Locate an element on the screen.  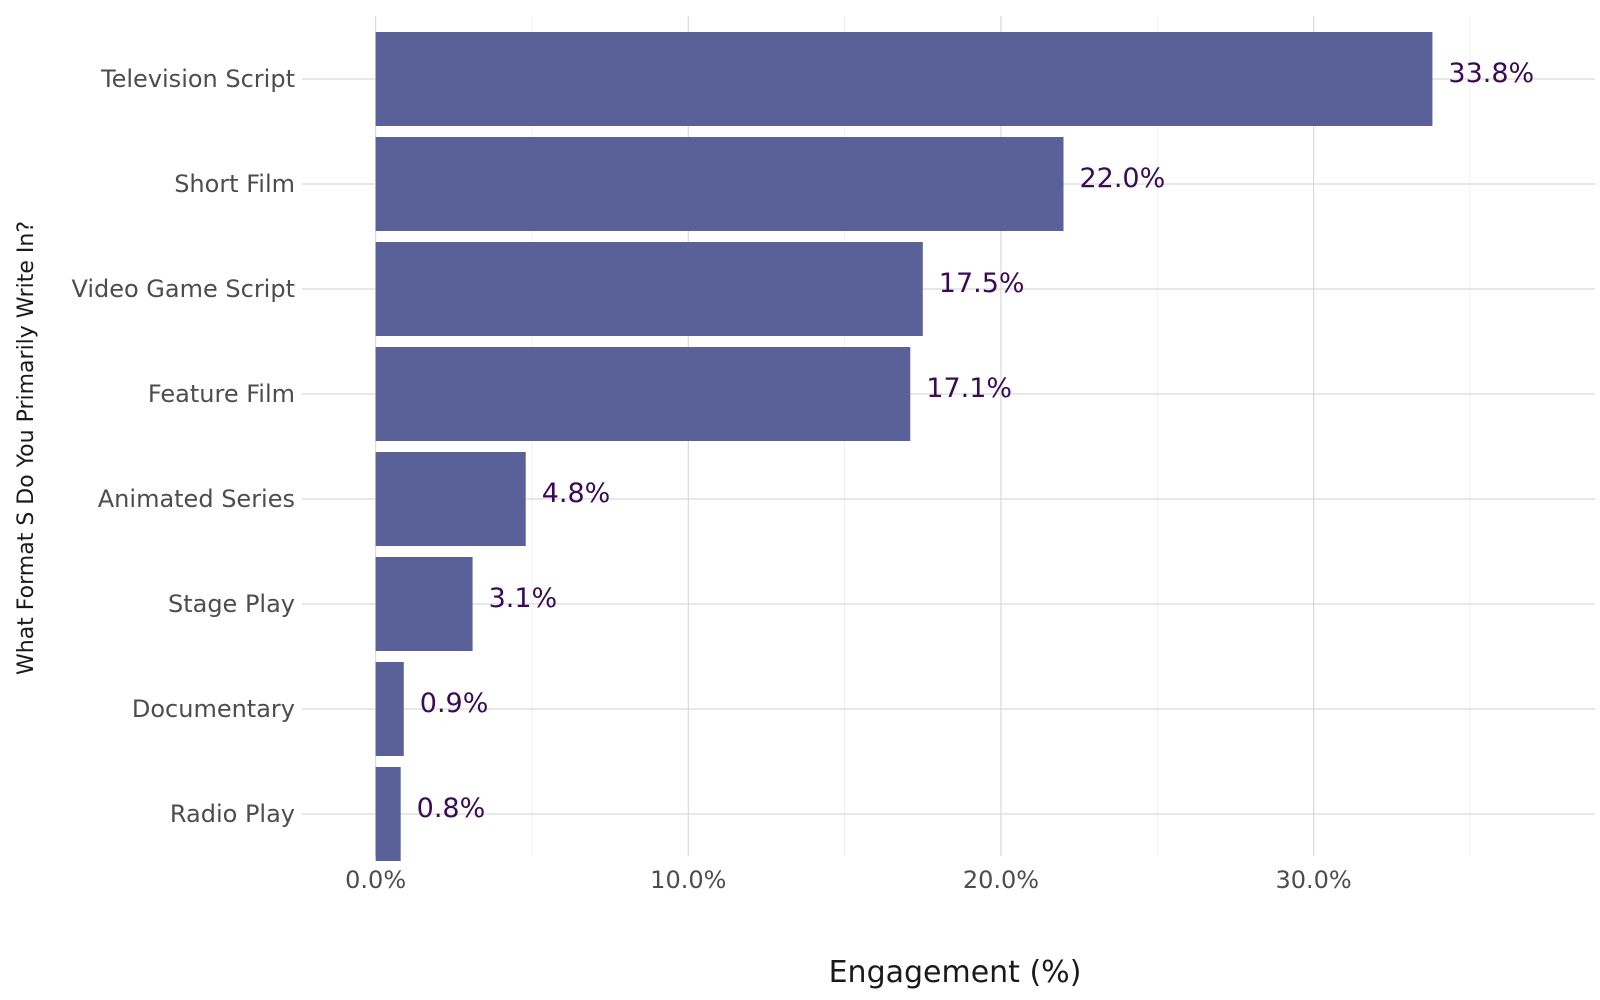
bar-value-label: 17.1% is located at coordinates (969, 388).